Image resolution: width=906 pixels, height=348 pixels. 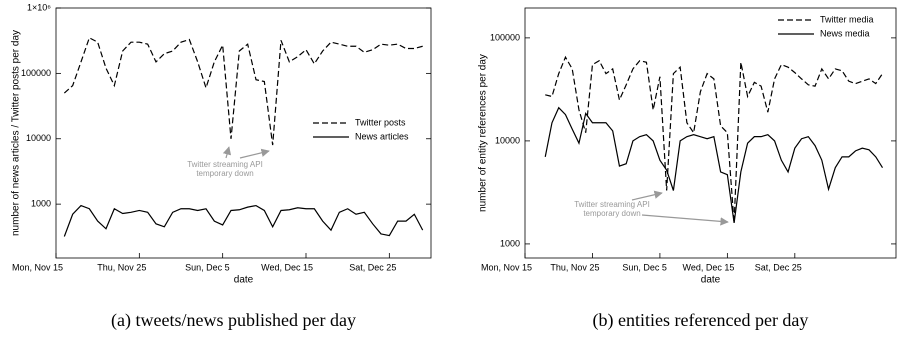 What do you see at coordinates (701, 320) in the screenshot?
I see `caption: (b) entities referenced per day` at bounding box center [701, 320].